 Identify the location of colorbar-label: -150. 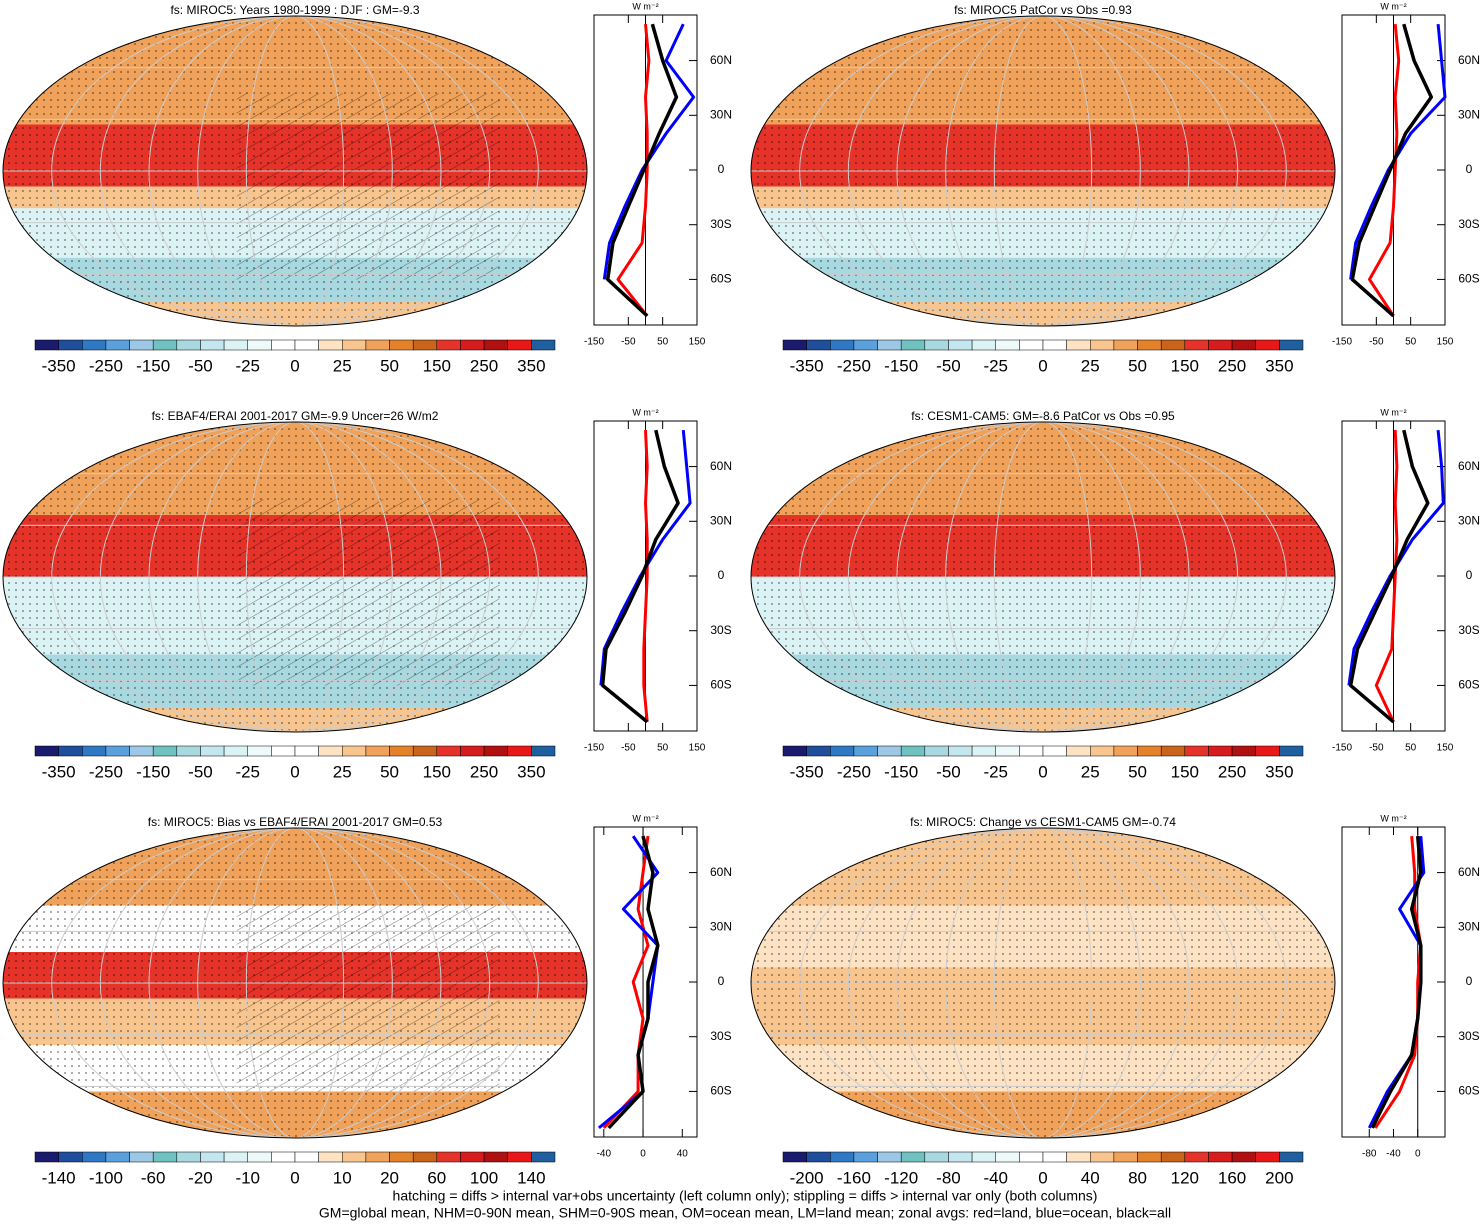
(153, 365).